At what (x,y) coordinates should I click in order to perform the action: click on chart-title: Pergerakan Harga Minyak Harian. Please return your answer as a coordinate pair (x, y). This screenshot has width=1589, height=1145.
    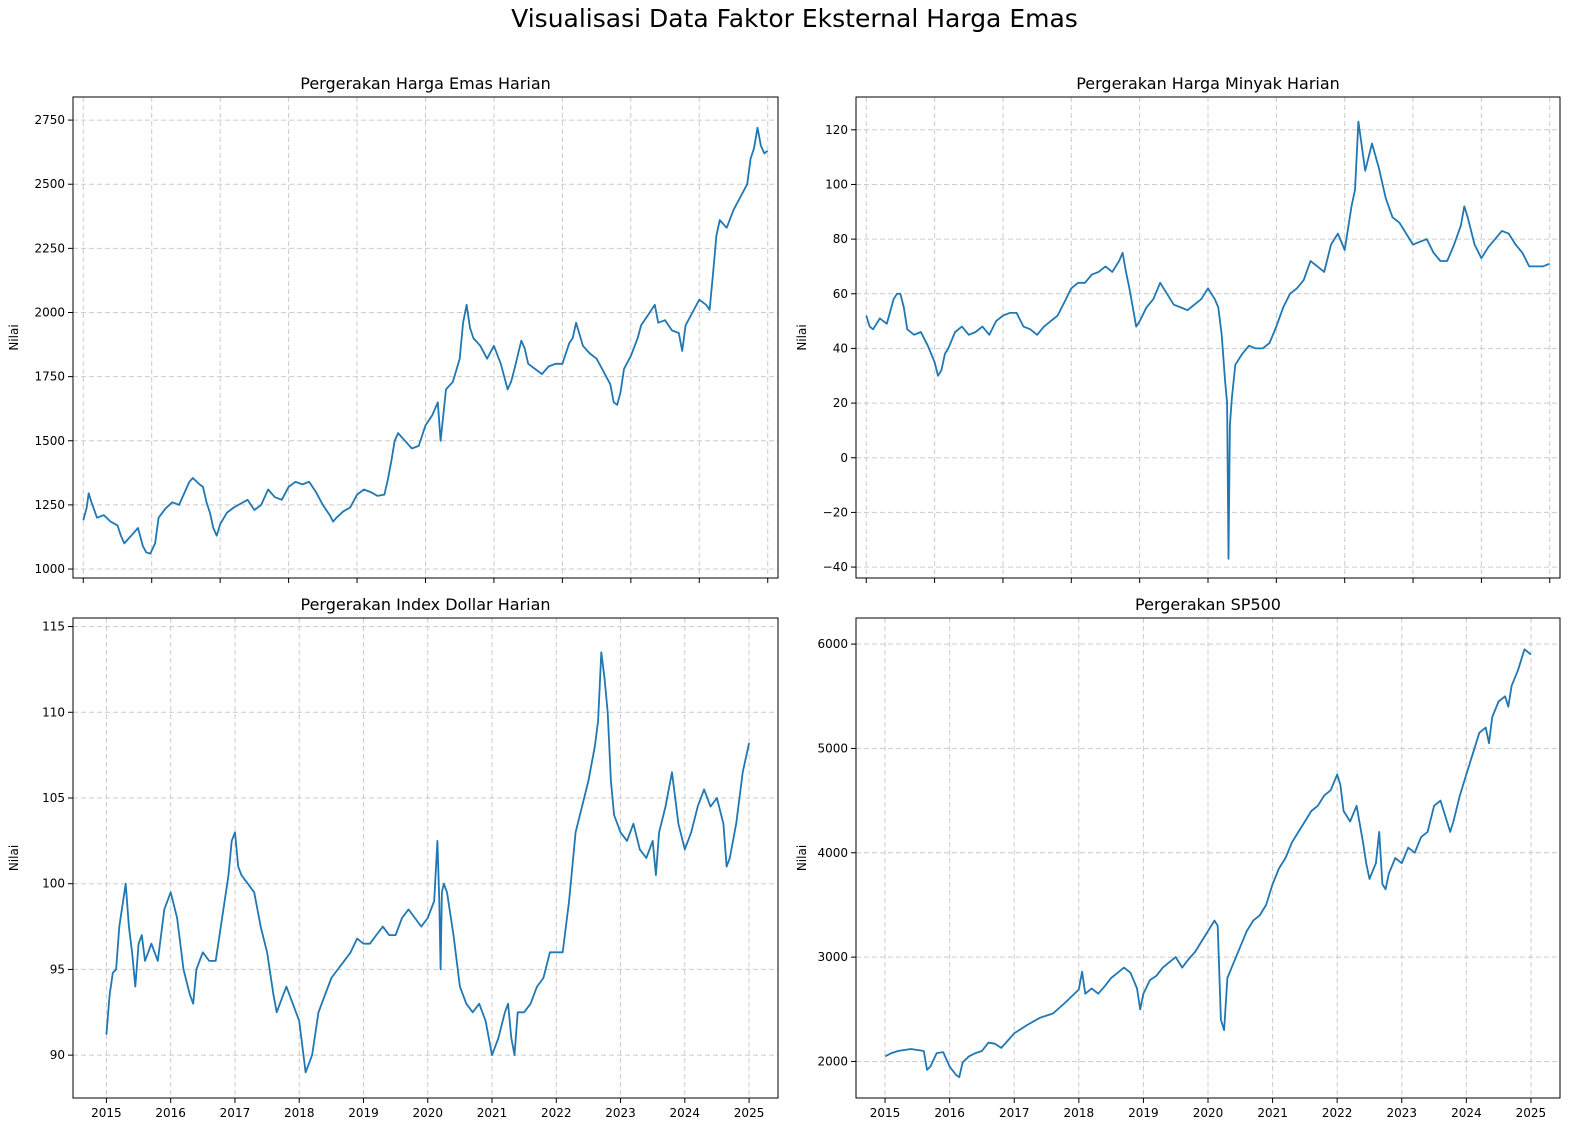
    Looking at the image, I should click on (1208, 83).